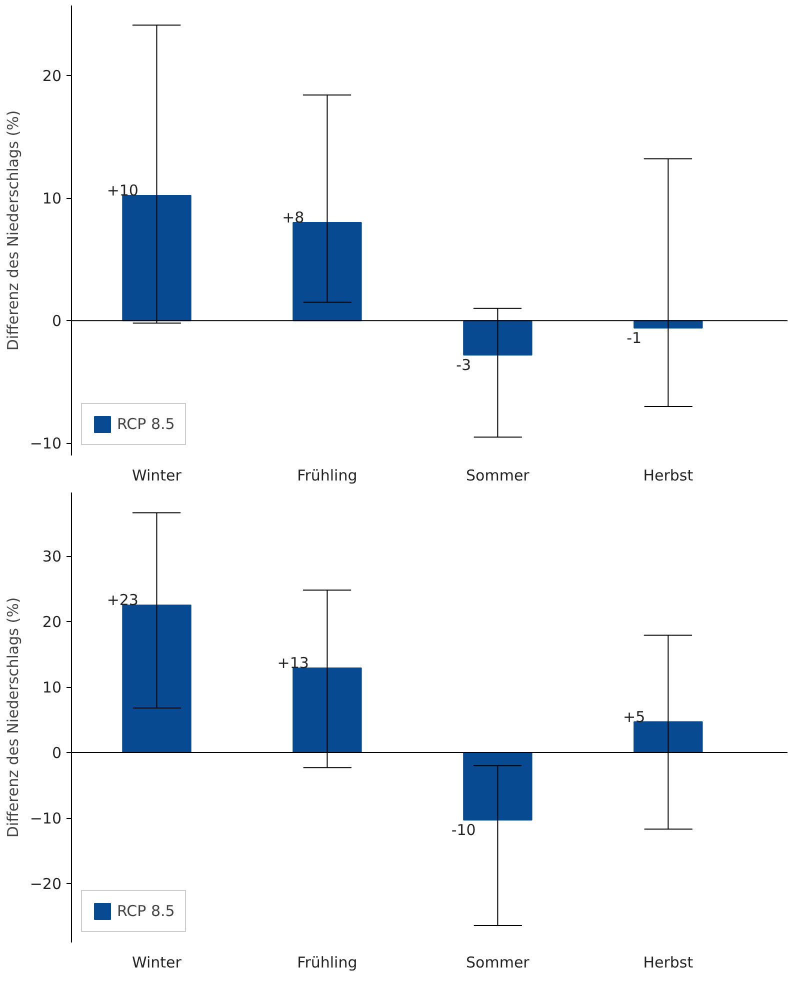 Image resolution: width=797 pixels, height=981 pixels. What do you see at coordinates (122, 600) in the screenshot?
I see `data-label: +23` at bounding box center [122, 600].